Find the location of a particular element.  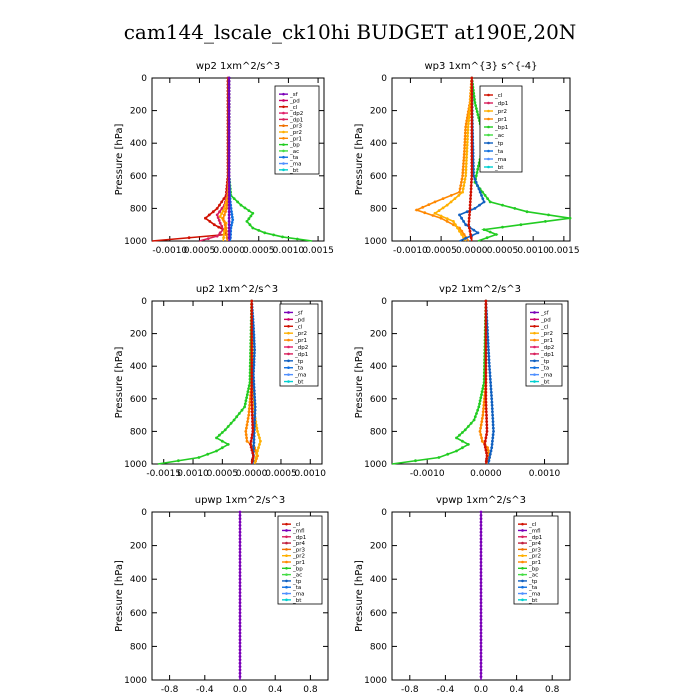

legend: _sf_pd_cl_pr2_pr1_dp2_dp1_tp_ta_ma_bt is located at coordinates (299, 345).